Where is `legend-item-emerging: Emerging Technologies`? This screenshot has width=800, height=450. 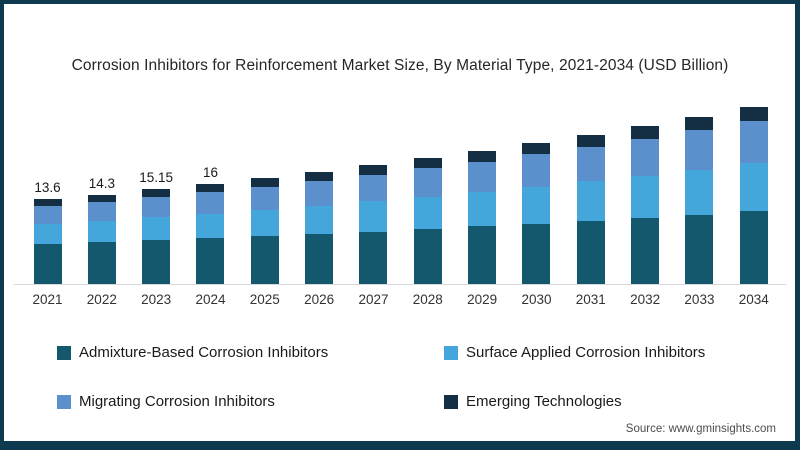
legend-item-emerging: Emerging Technologies is located at coordinates (533, 401).